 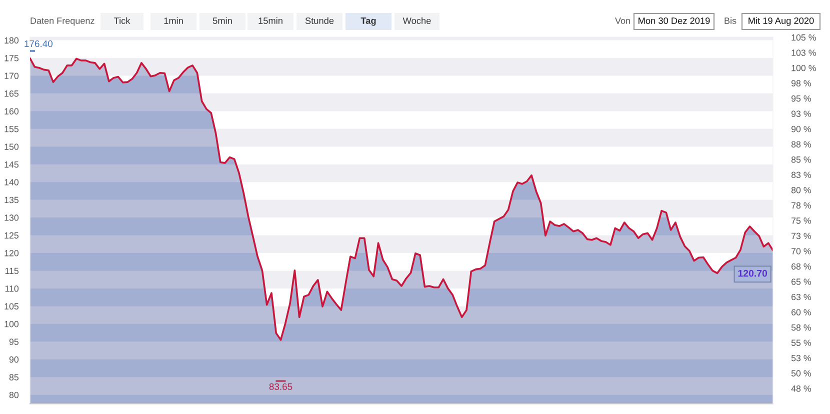 I want to click on y2-tick-label: 68 %, so click(x=801, y=266).